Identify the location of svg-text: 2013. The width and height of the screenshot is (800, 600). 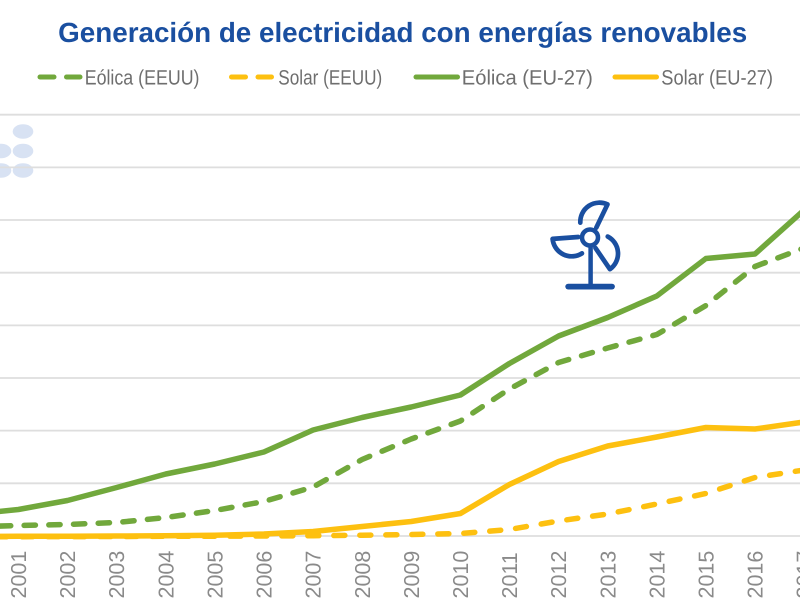
(608, 575).